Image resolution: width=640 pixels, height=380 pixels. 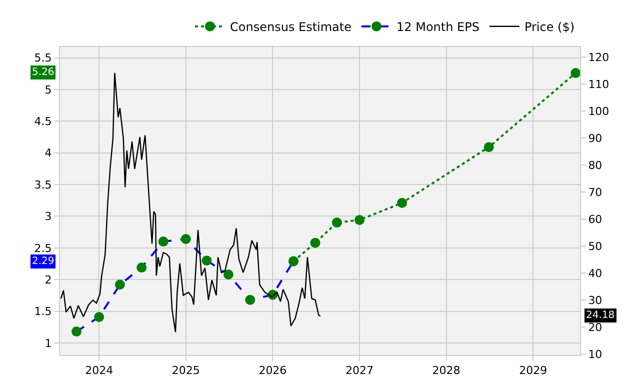 What do you see at coordinates (48, 217) in the screenshot?
I see `y-tick-label: 3` at bounding box center [48, 217].